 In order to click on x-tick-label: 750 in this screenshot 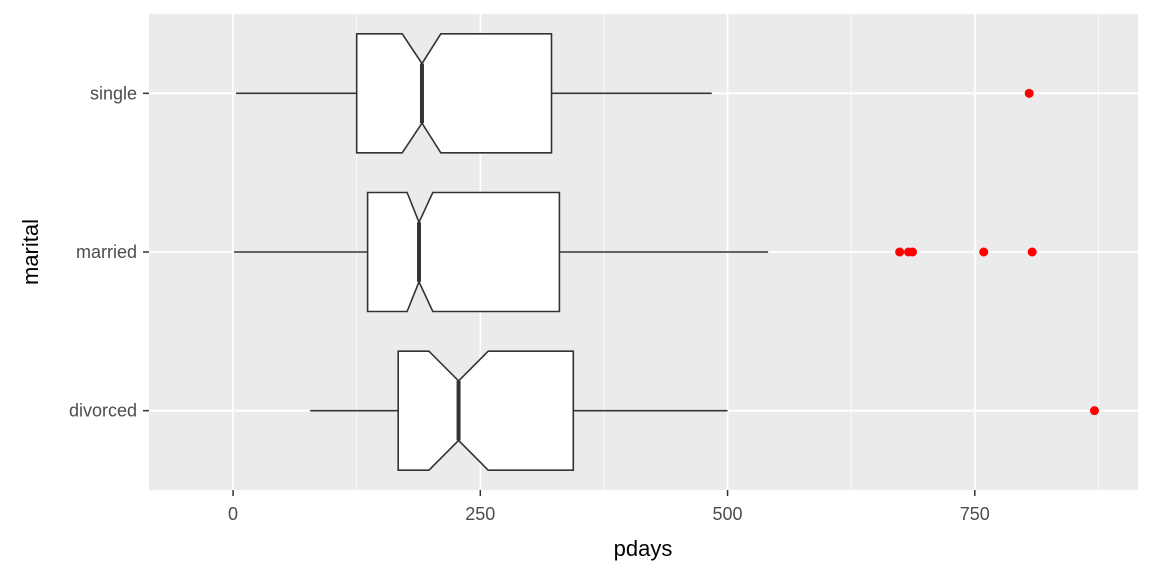, I will do `click(975, 514)`.